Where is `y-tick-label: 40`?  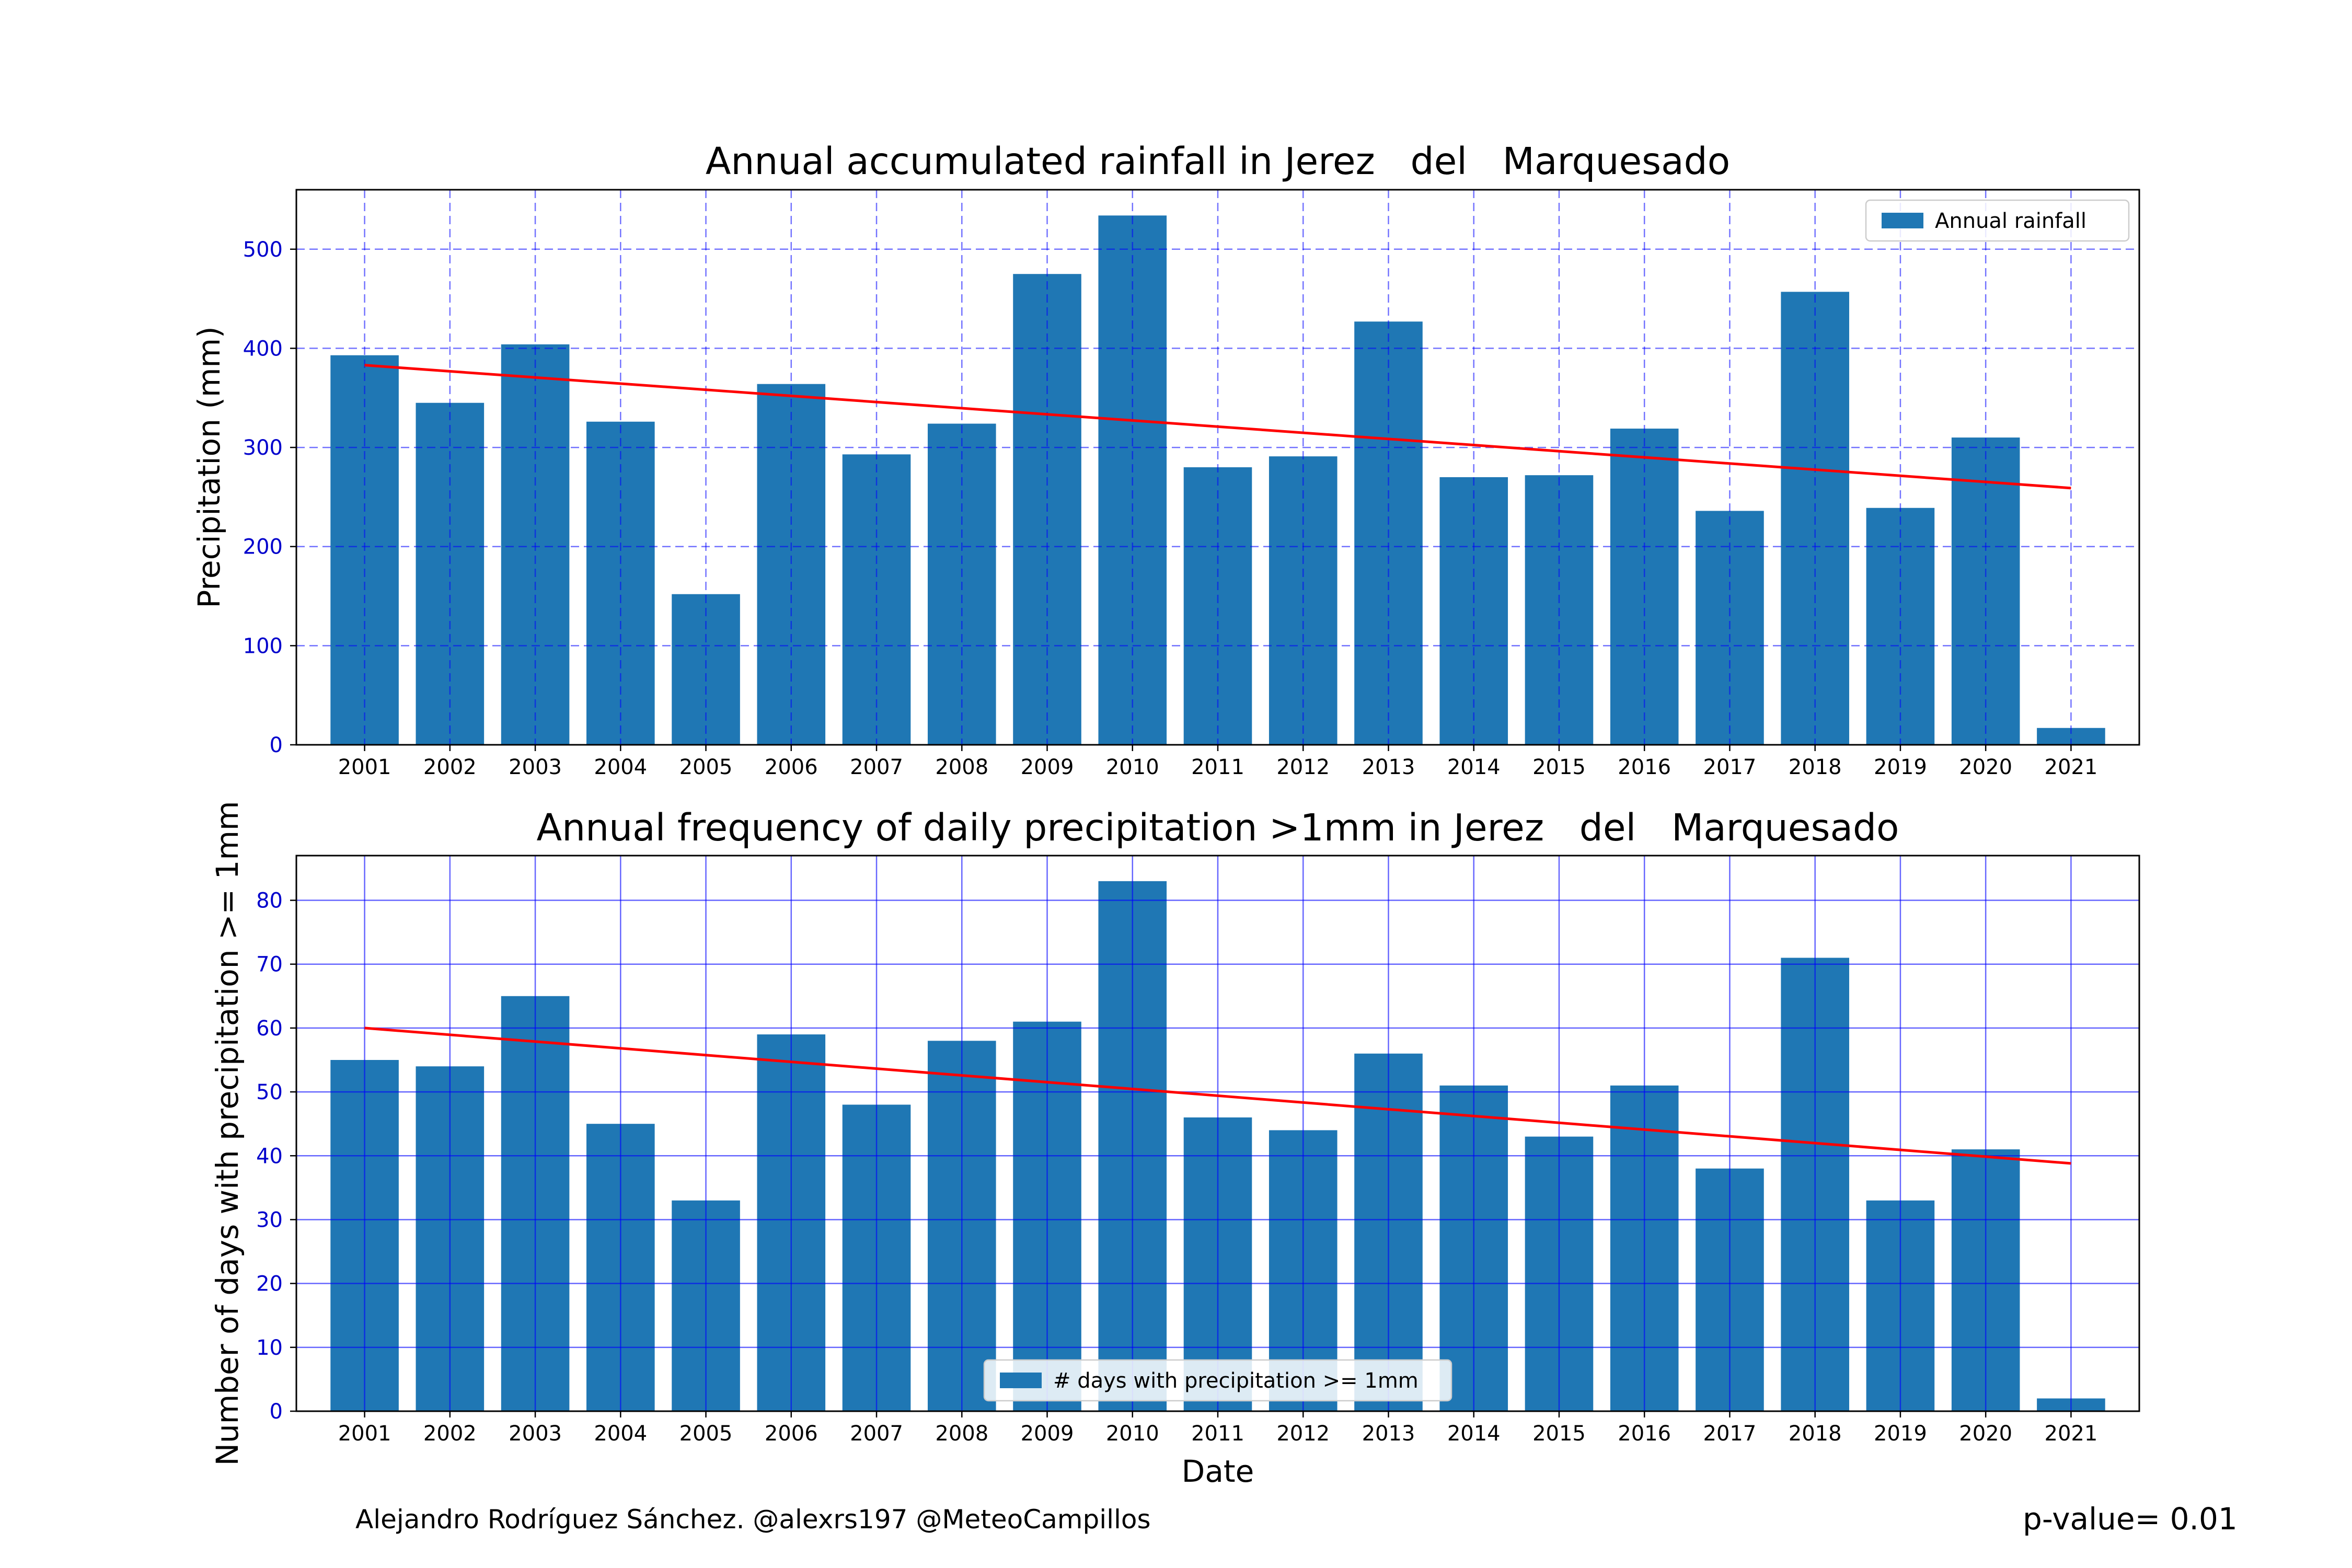 y-tick-label: 40 is located at coordinates (269, 1156).